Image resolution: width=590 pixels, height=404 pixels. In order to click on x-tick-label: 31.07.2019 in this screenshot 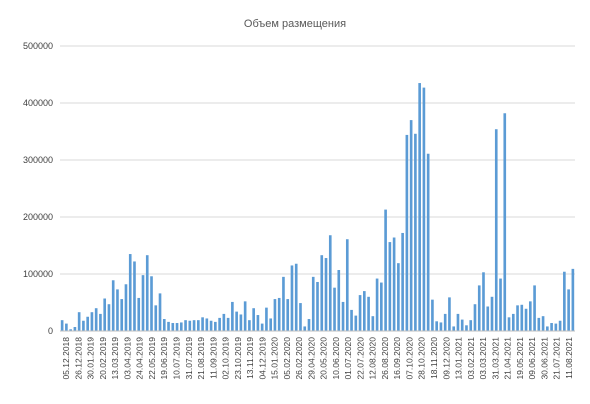, I will do `click(189, 358)`.